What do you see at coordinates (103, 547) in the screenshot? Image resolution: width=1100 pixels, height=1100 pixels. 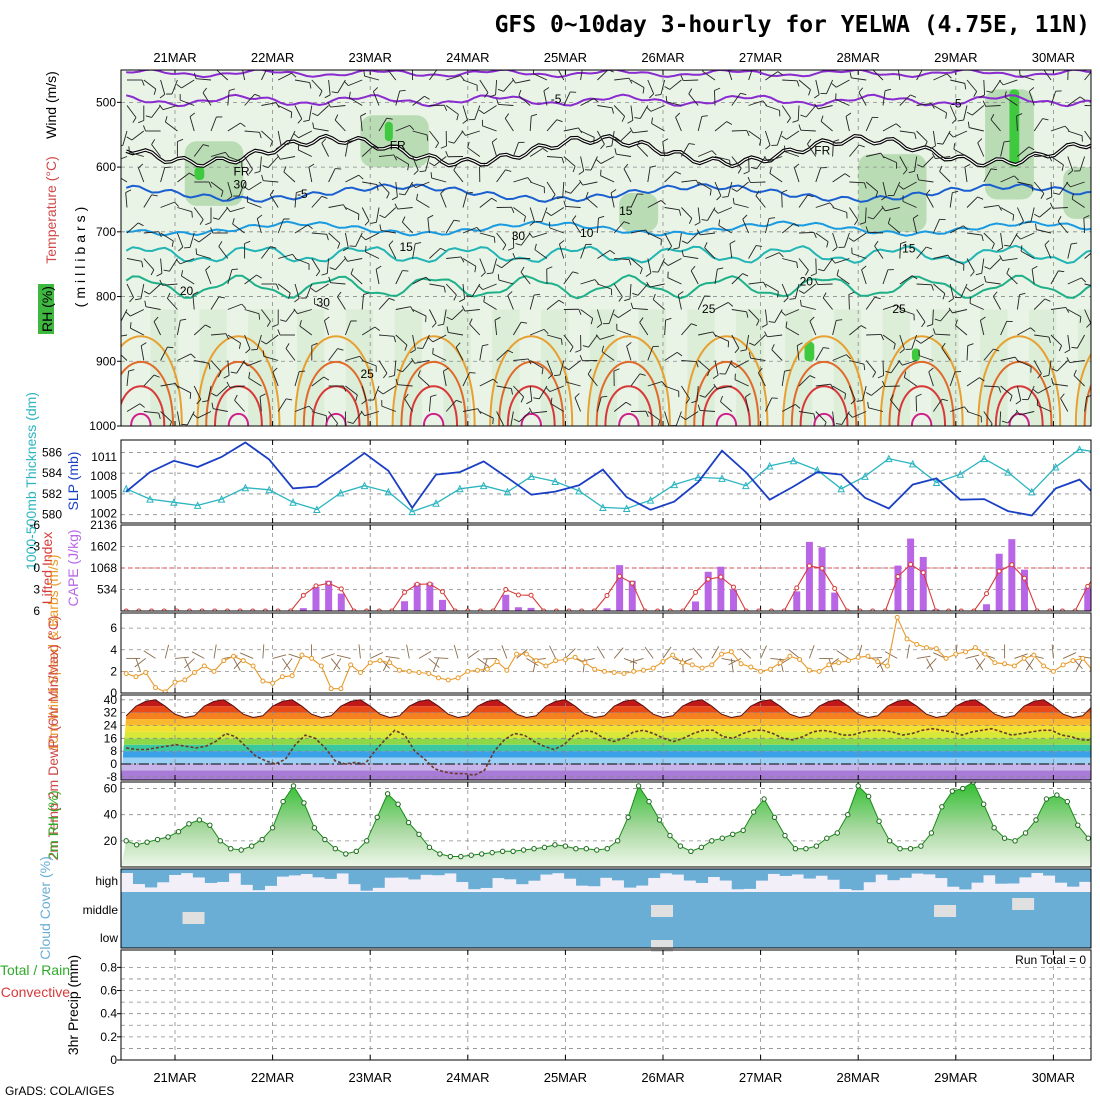 I see `cape-tick-label: 1602` at bounding box center [103, 547].